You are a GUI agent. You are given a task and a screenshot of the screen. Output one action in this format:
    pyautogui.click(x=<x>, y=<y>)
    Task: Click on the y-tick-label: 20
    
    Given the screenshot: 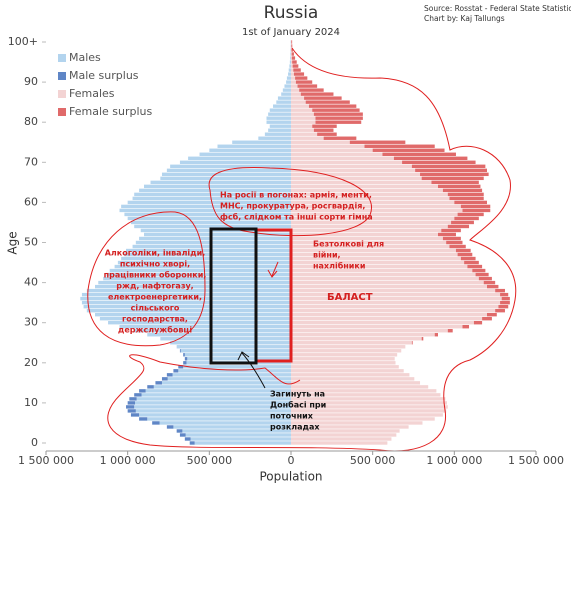 What is the action you would take?
    pyautogui.click(x=31, y=362)
    